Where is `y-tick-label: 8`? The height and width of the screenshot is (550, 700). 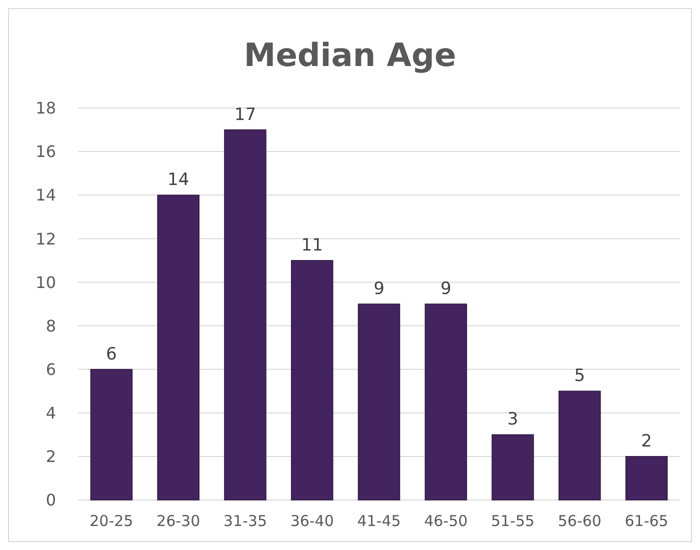
y-tick-label: 8 is located at coordinates (51, 326).